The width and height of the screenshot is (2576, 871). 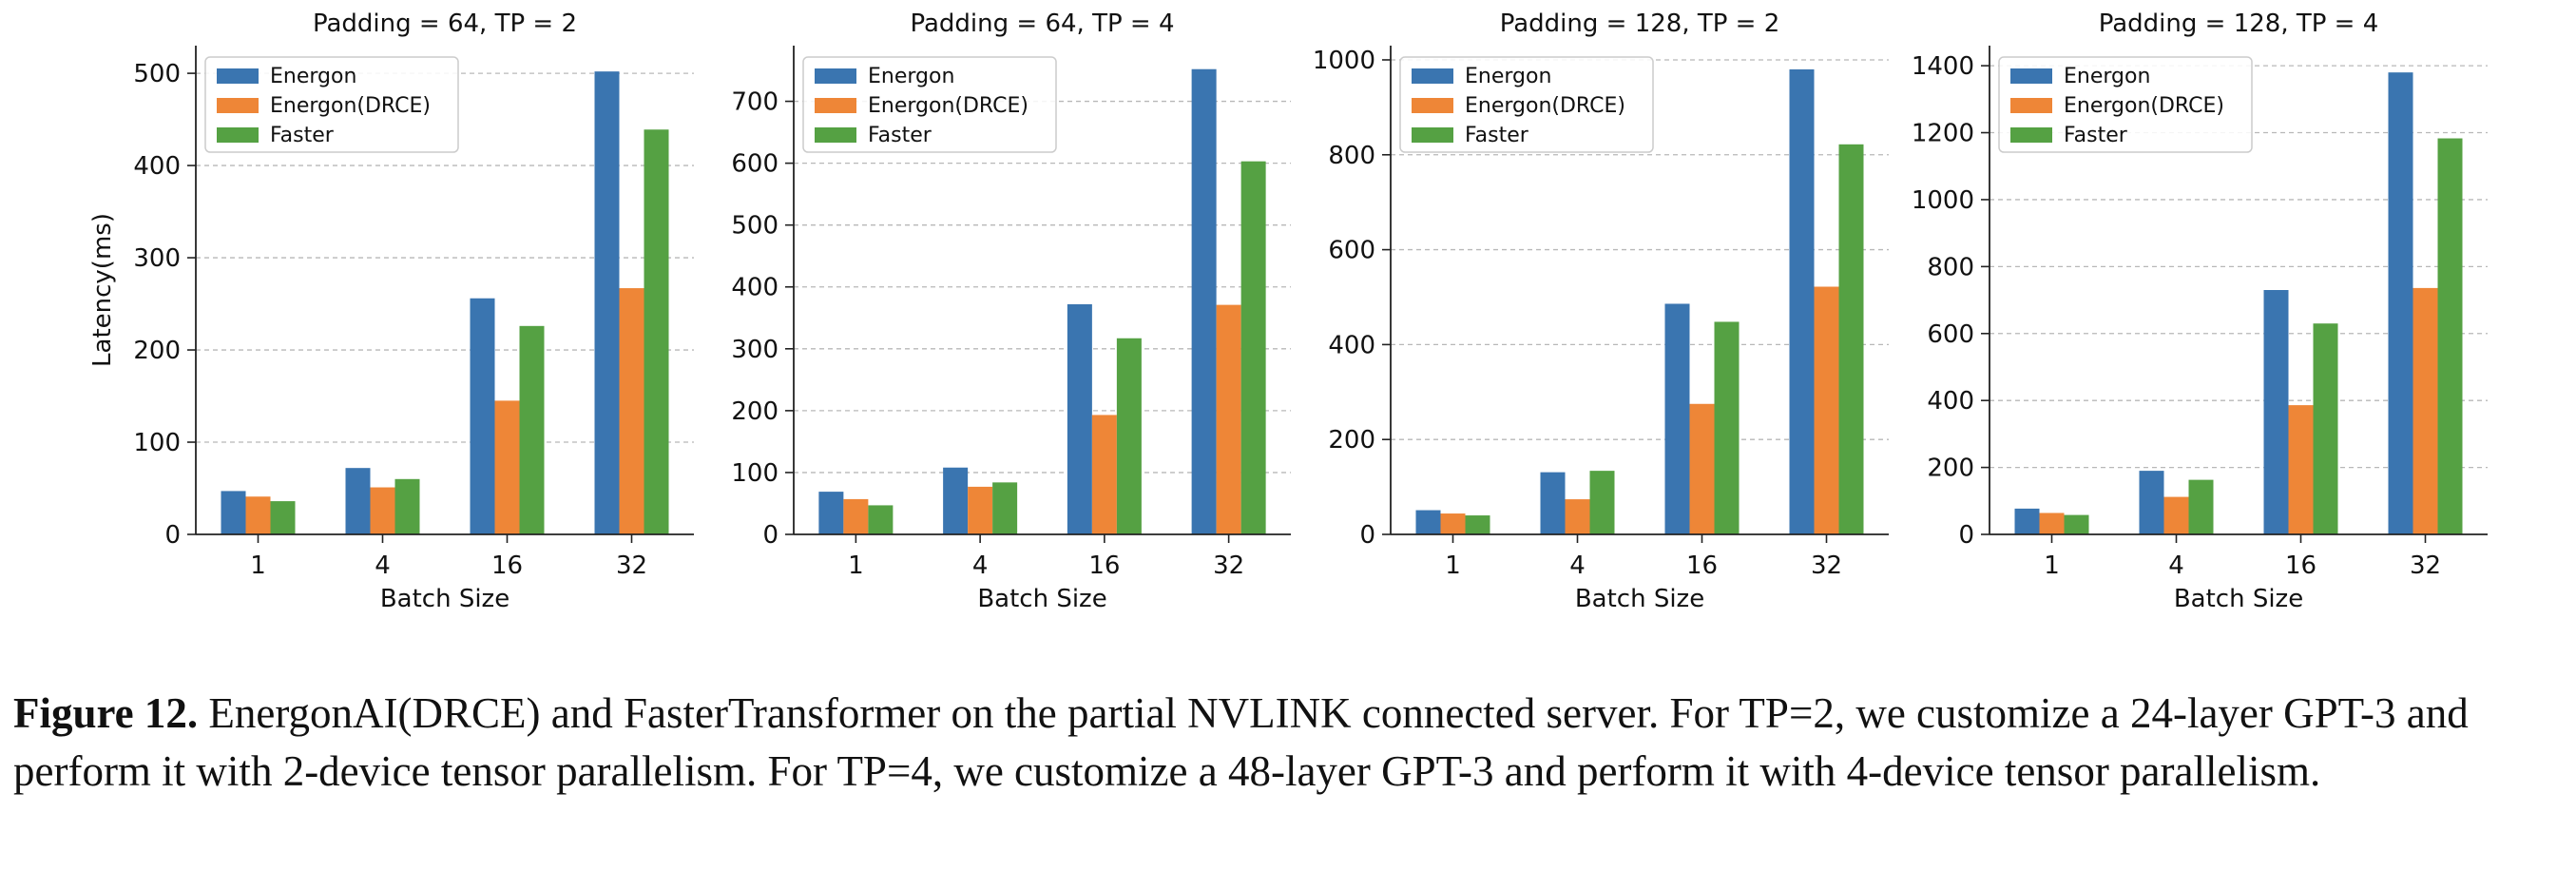 What do you see at coordinates (157, 258) in the screenshot?
I see `y-tick-label: 300` at bounding box center [157, 258].